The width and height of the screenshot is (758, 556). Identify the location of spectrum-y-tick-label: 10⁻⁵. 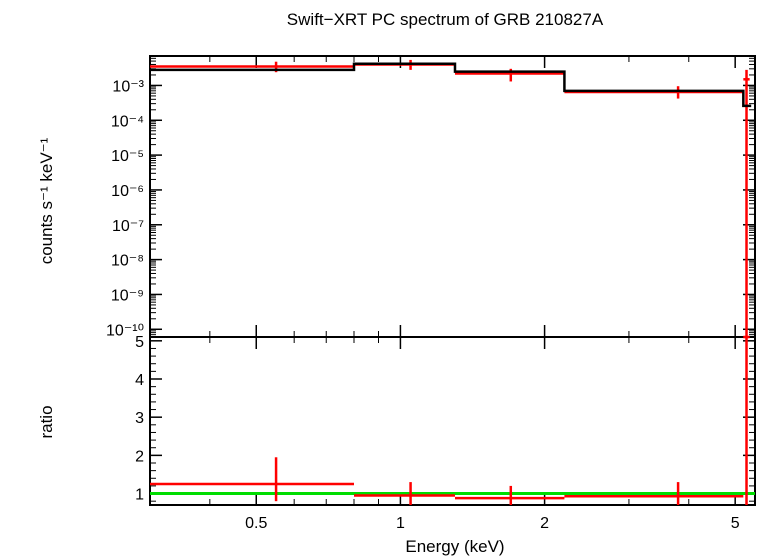
(127, 156).